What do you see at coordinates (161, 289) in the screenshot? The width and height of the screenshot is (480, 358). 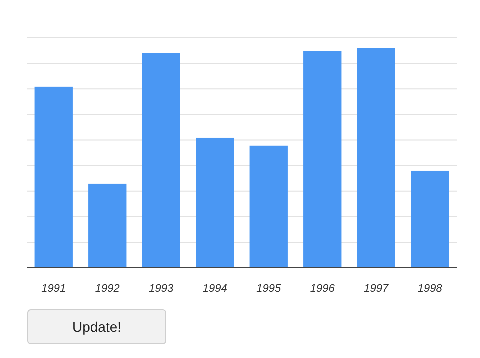 I see `x-tick-label: 1993` at bounding box center [161, 289].